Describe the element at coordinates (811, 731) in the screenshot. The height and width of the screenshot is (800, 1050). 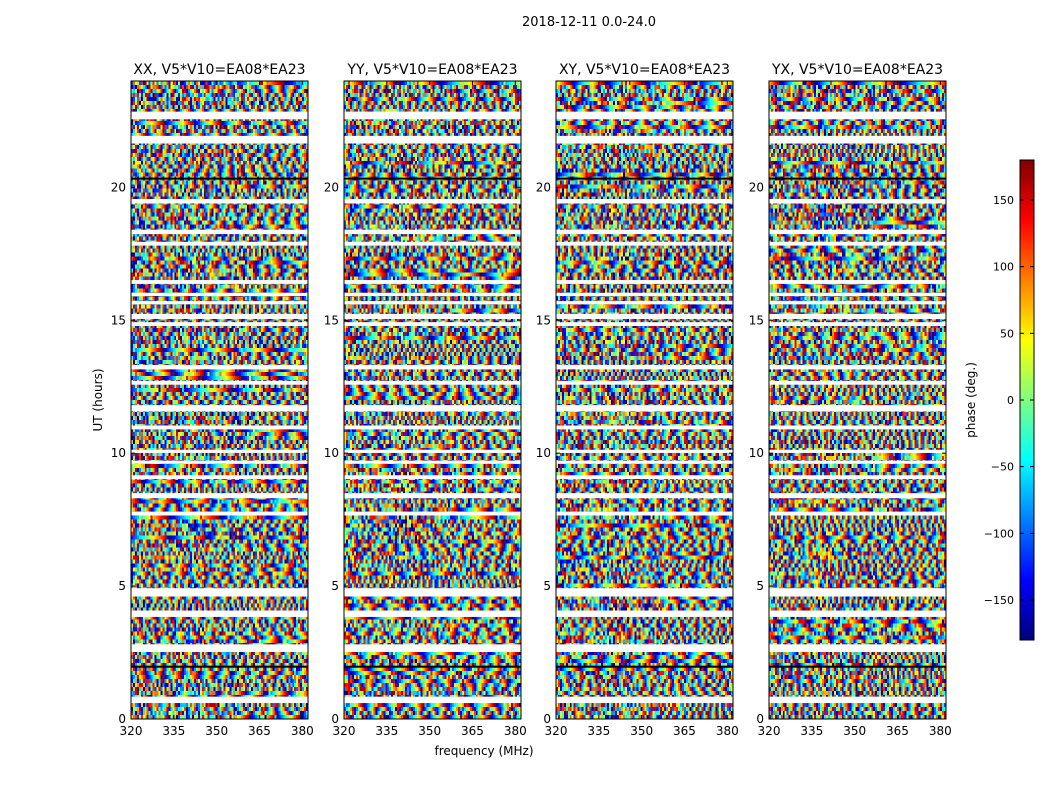
I see `x-tick-label: 335` at that location.